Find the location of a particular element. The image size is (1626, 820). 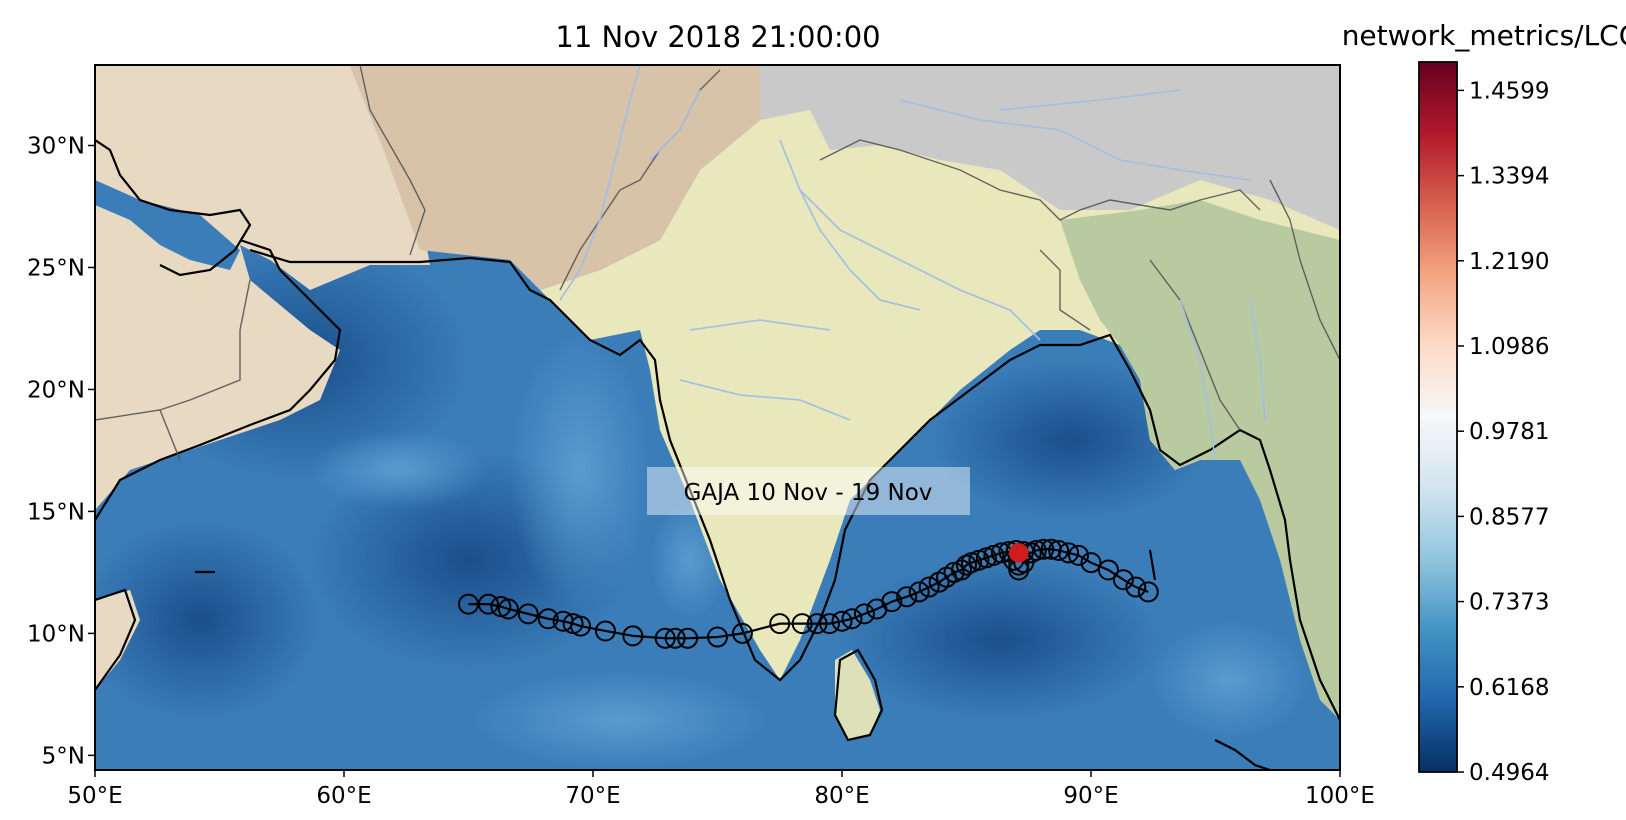

y-tick-label: 20°N is located at coordinates (56, 390).